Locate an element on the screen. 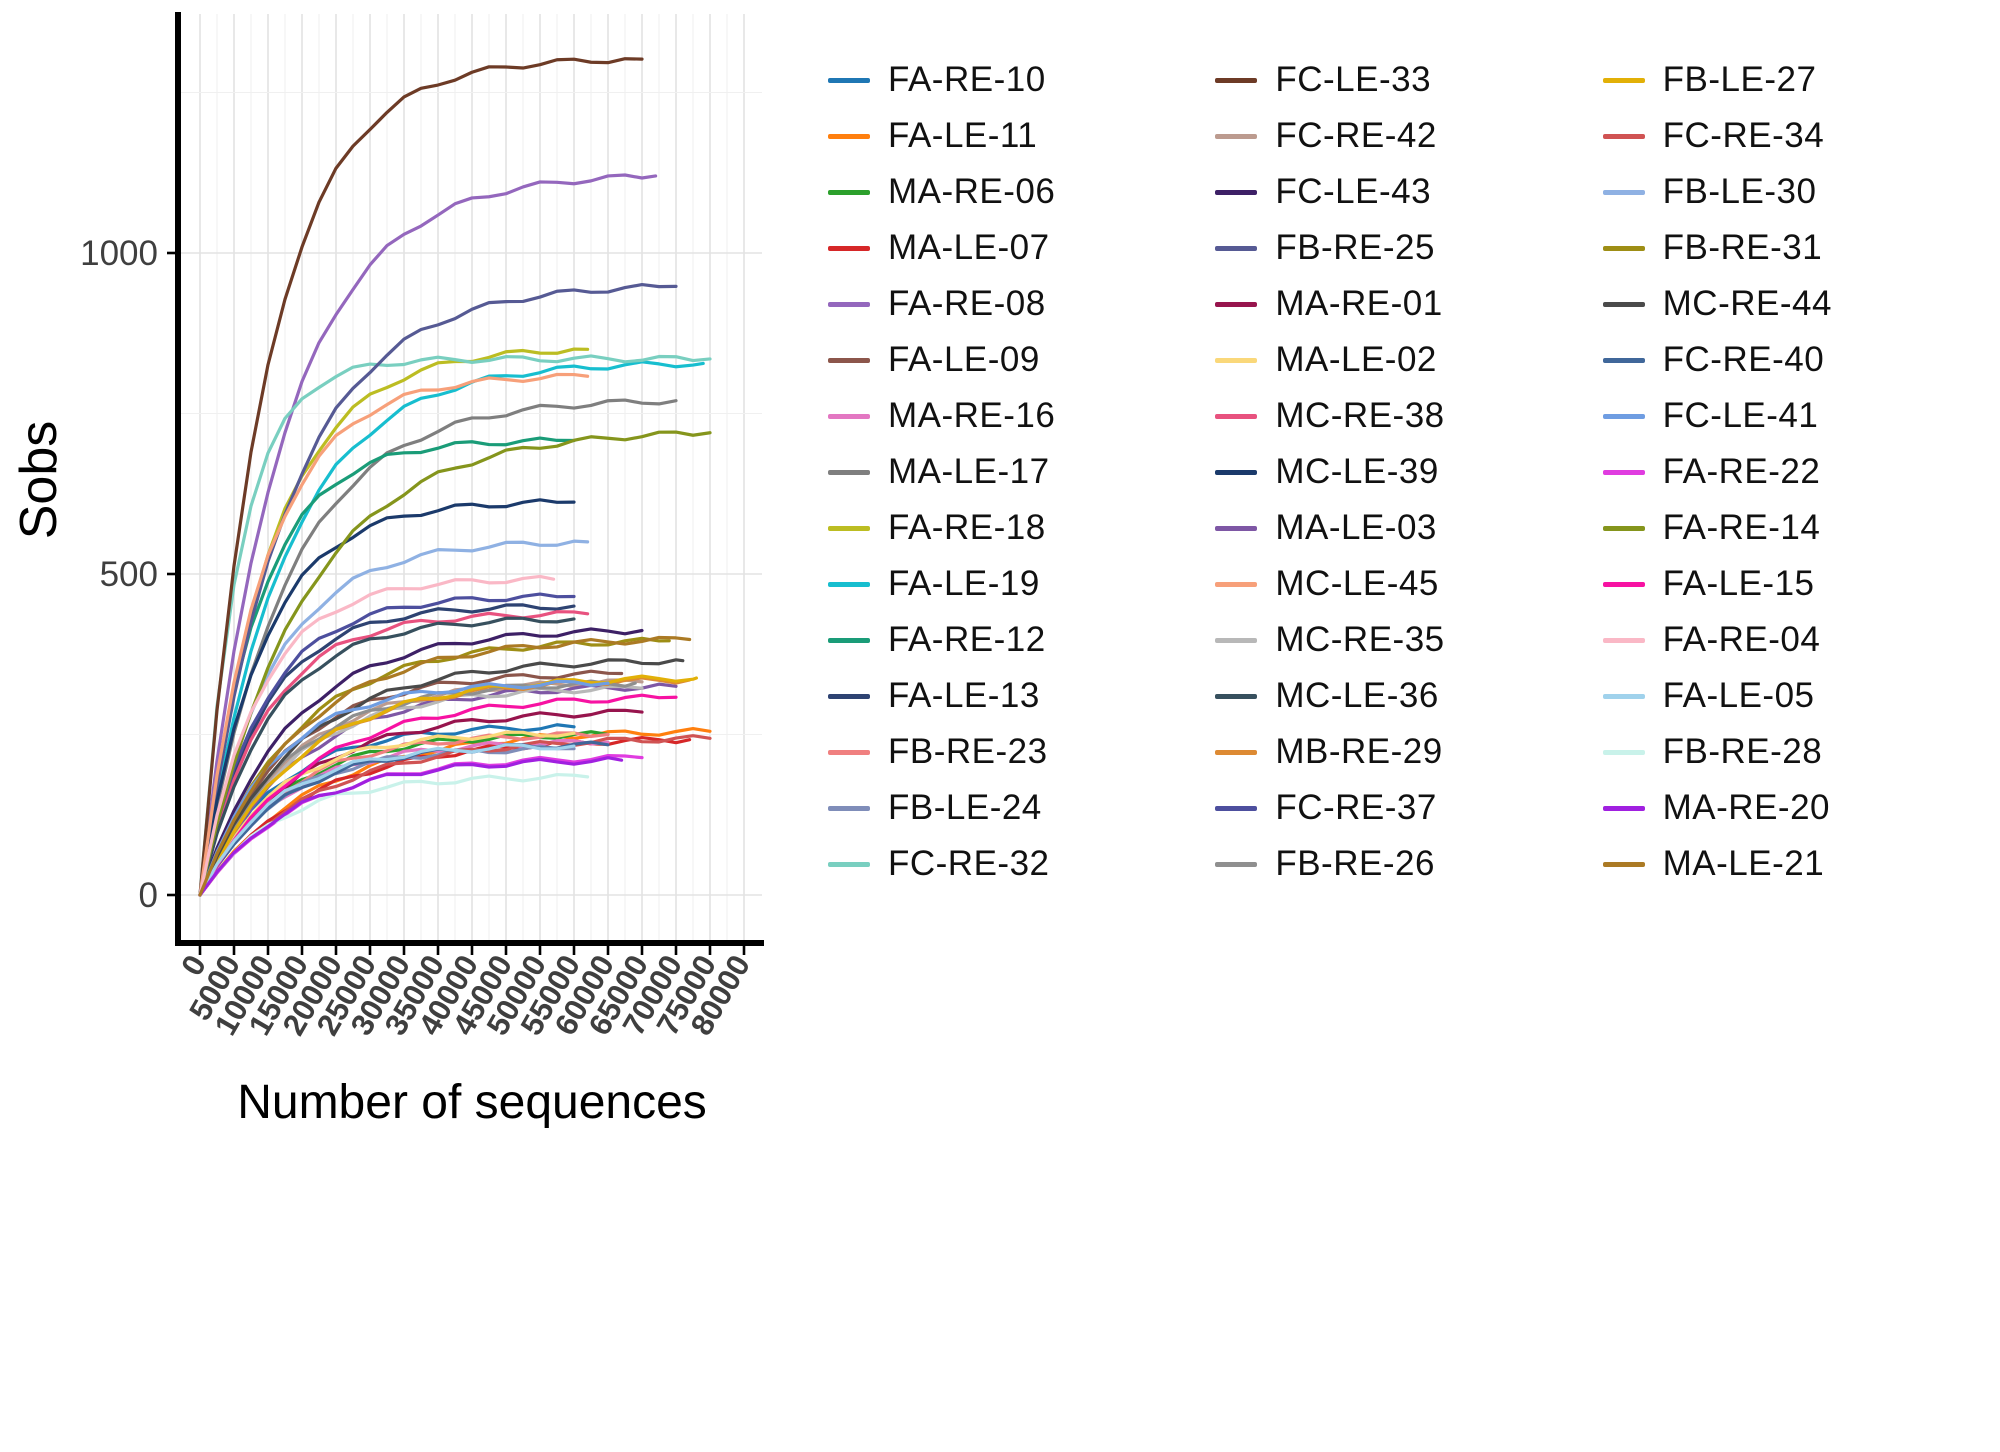 This screenshot has width=2000, height=1452. legend-item-FB-RE-26: FB-RE-26 is located at coordinates (1408, 864).